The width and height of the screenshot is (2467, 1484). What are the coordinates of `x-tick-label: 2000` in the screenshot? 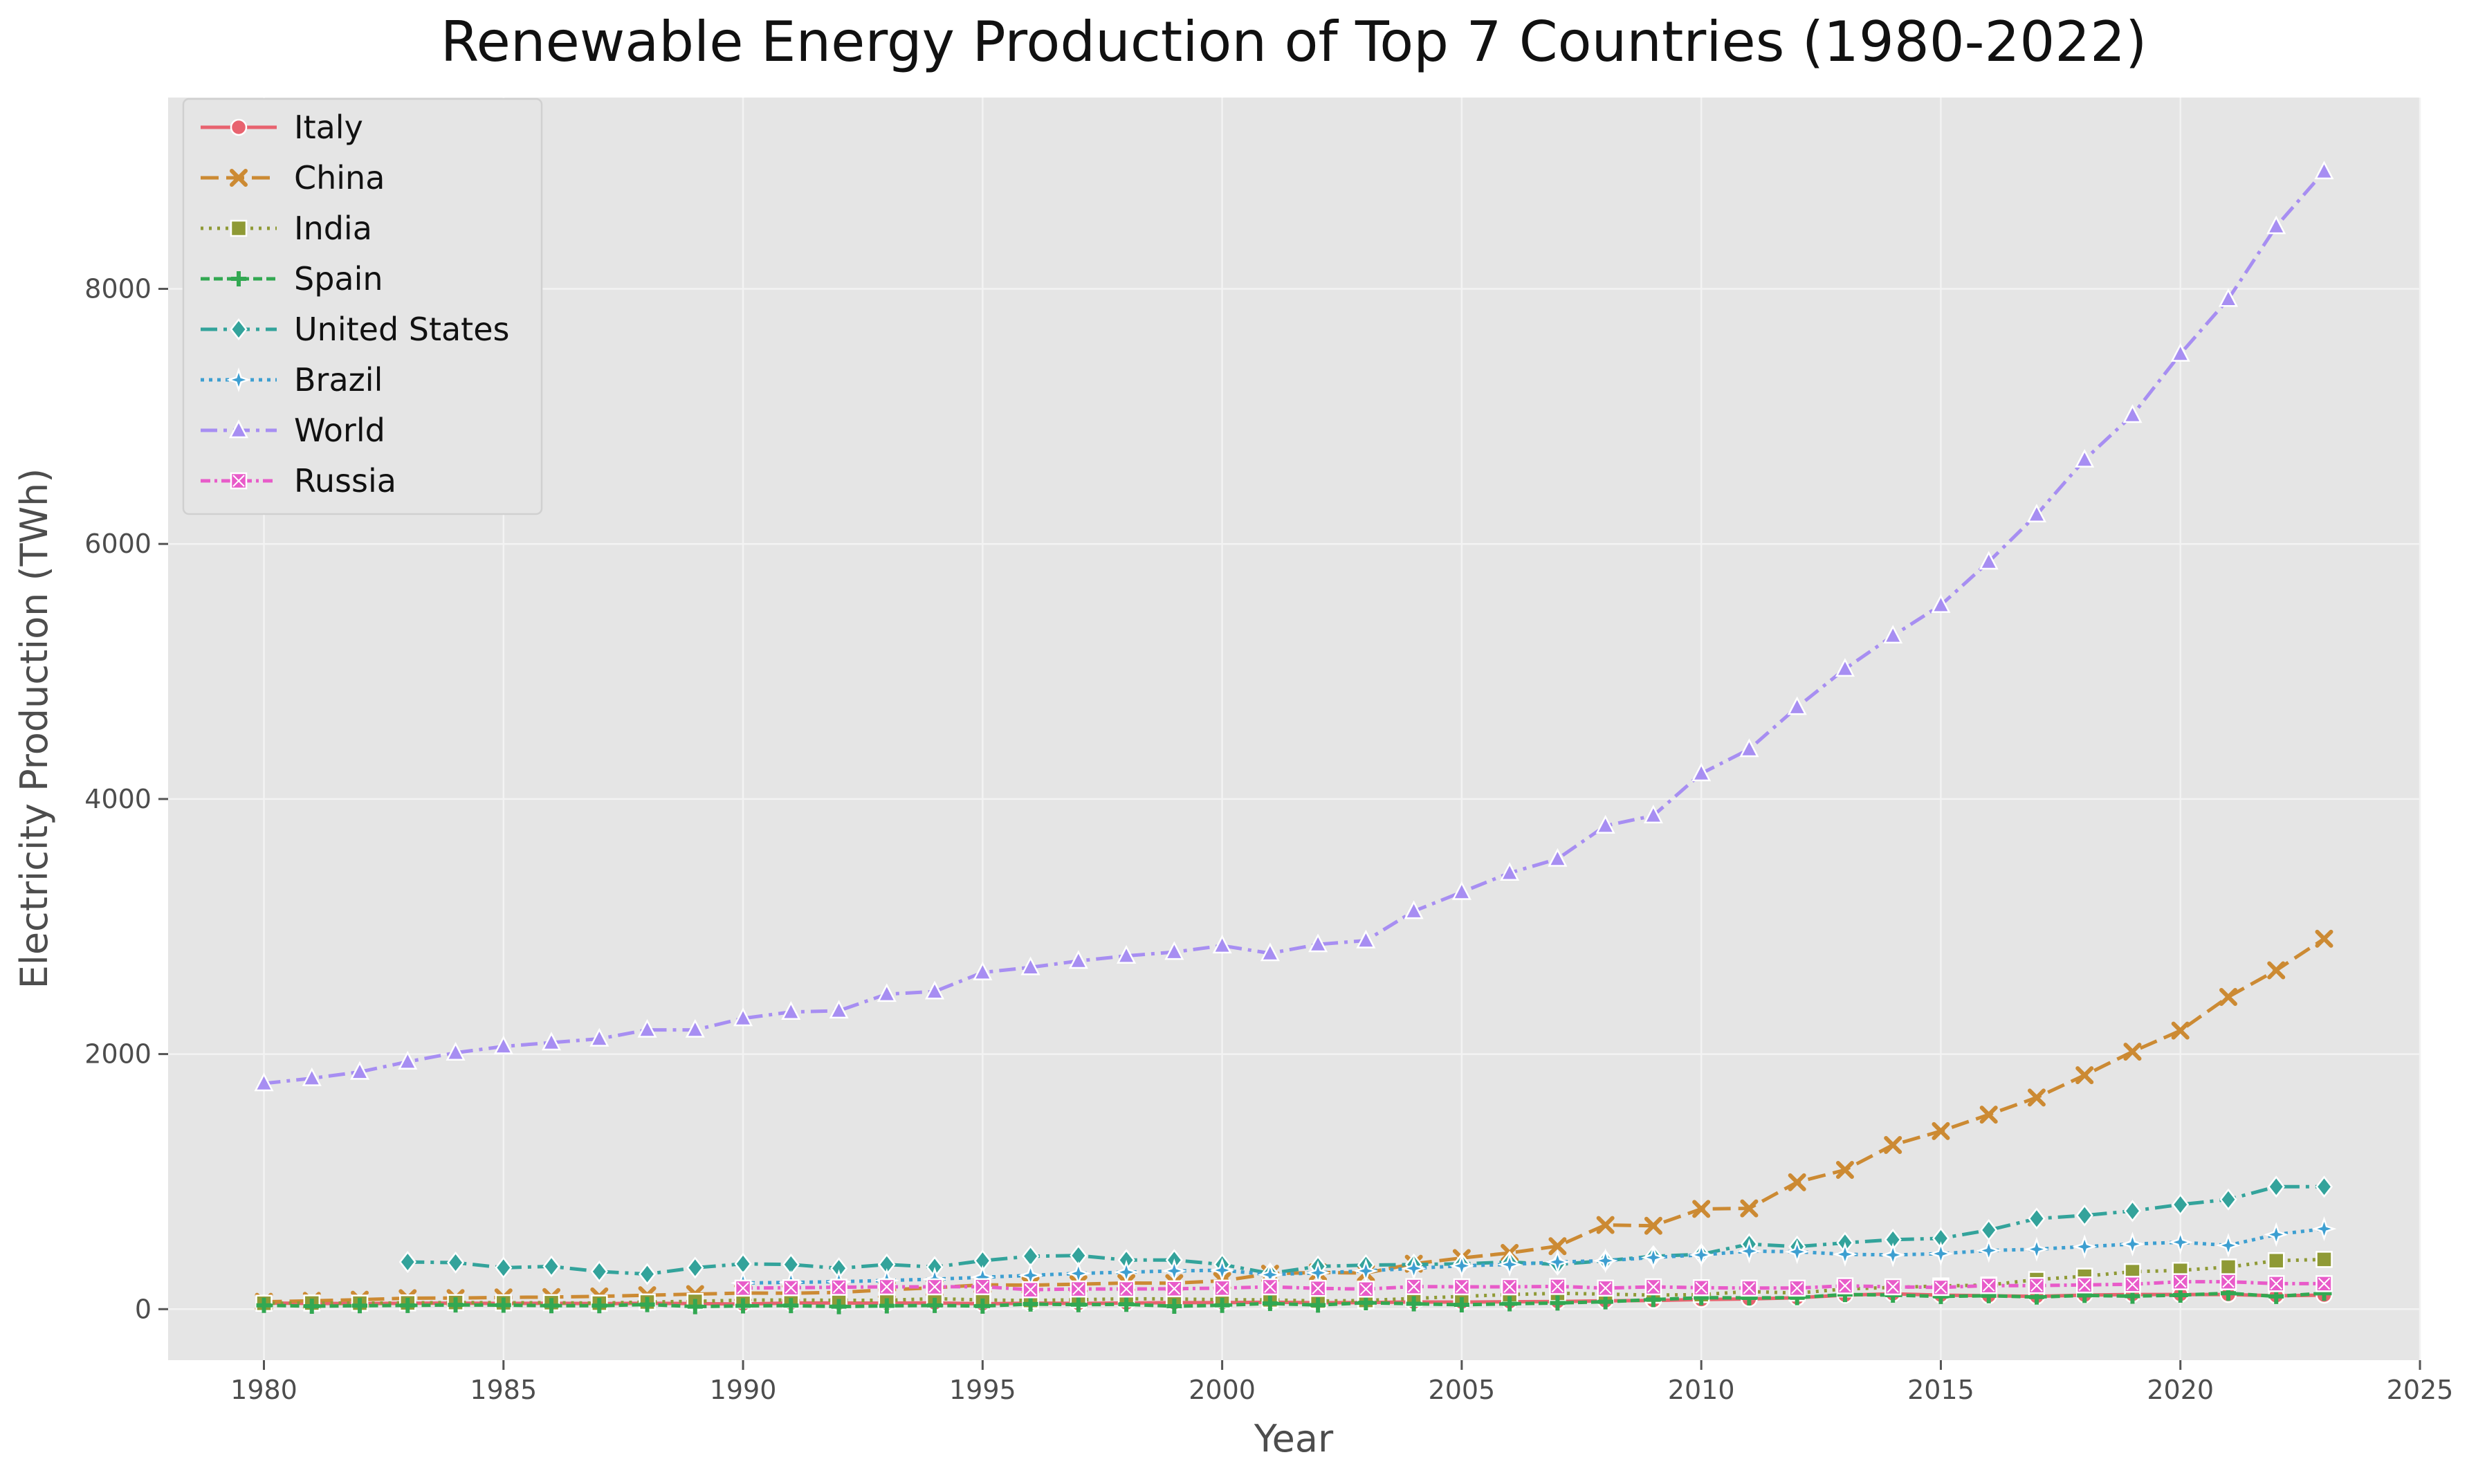 It's located at (1222, 1390).